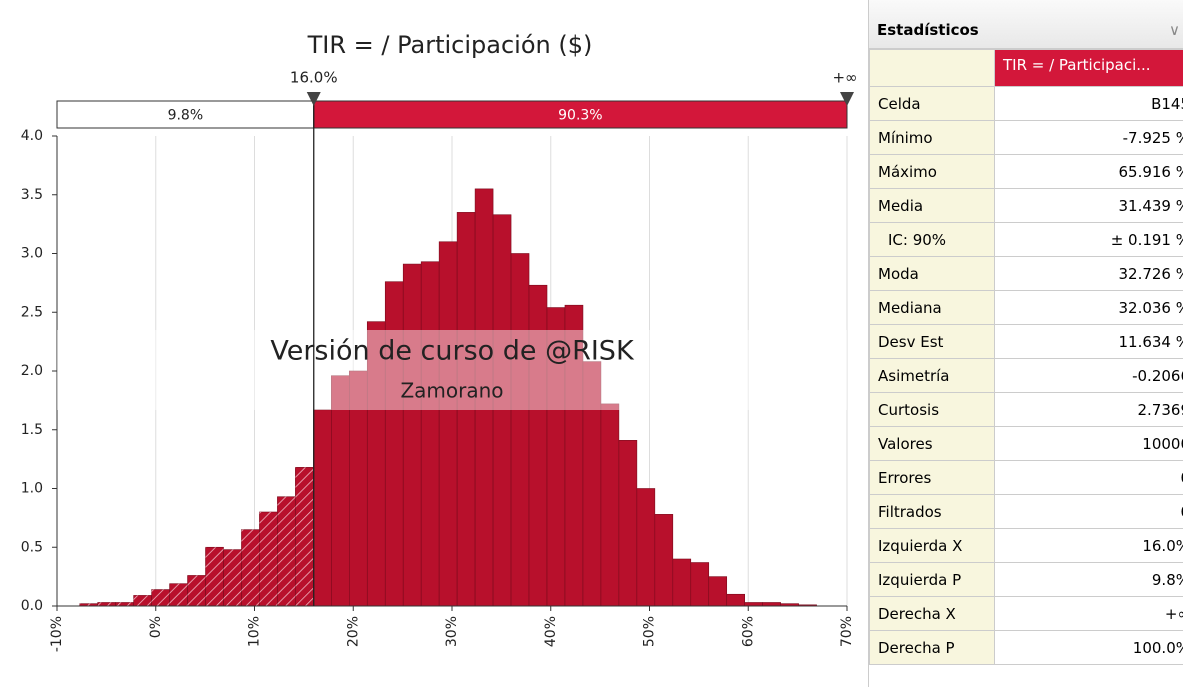  Describe the element at coordinates (932, 172) in the screenshot. I see `stat-label: Máximo` at that location.